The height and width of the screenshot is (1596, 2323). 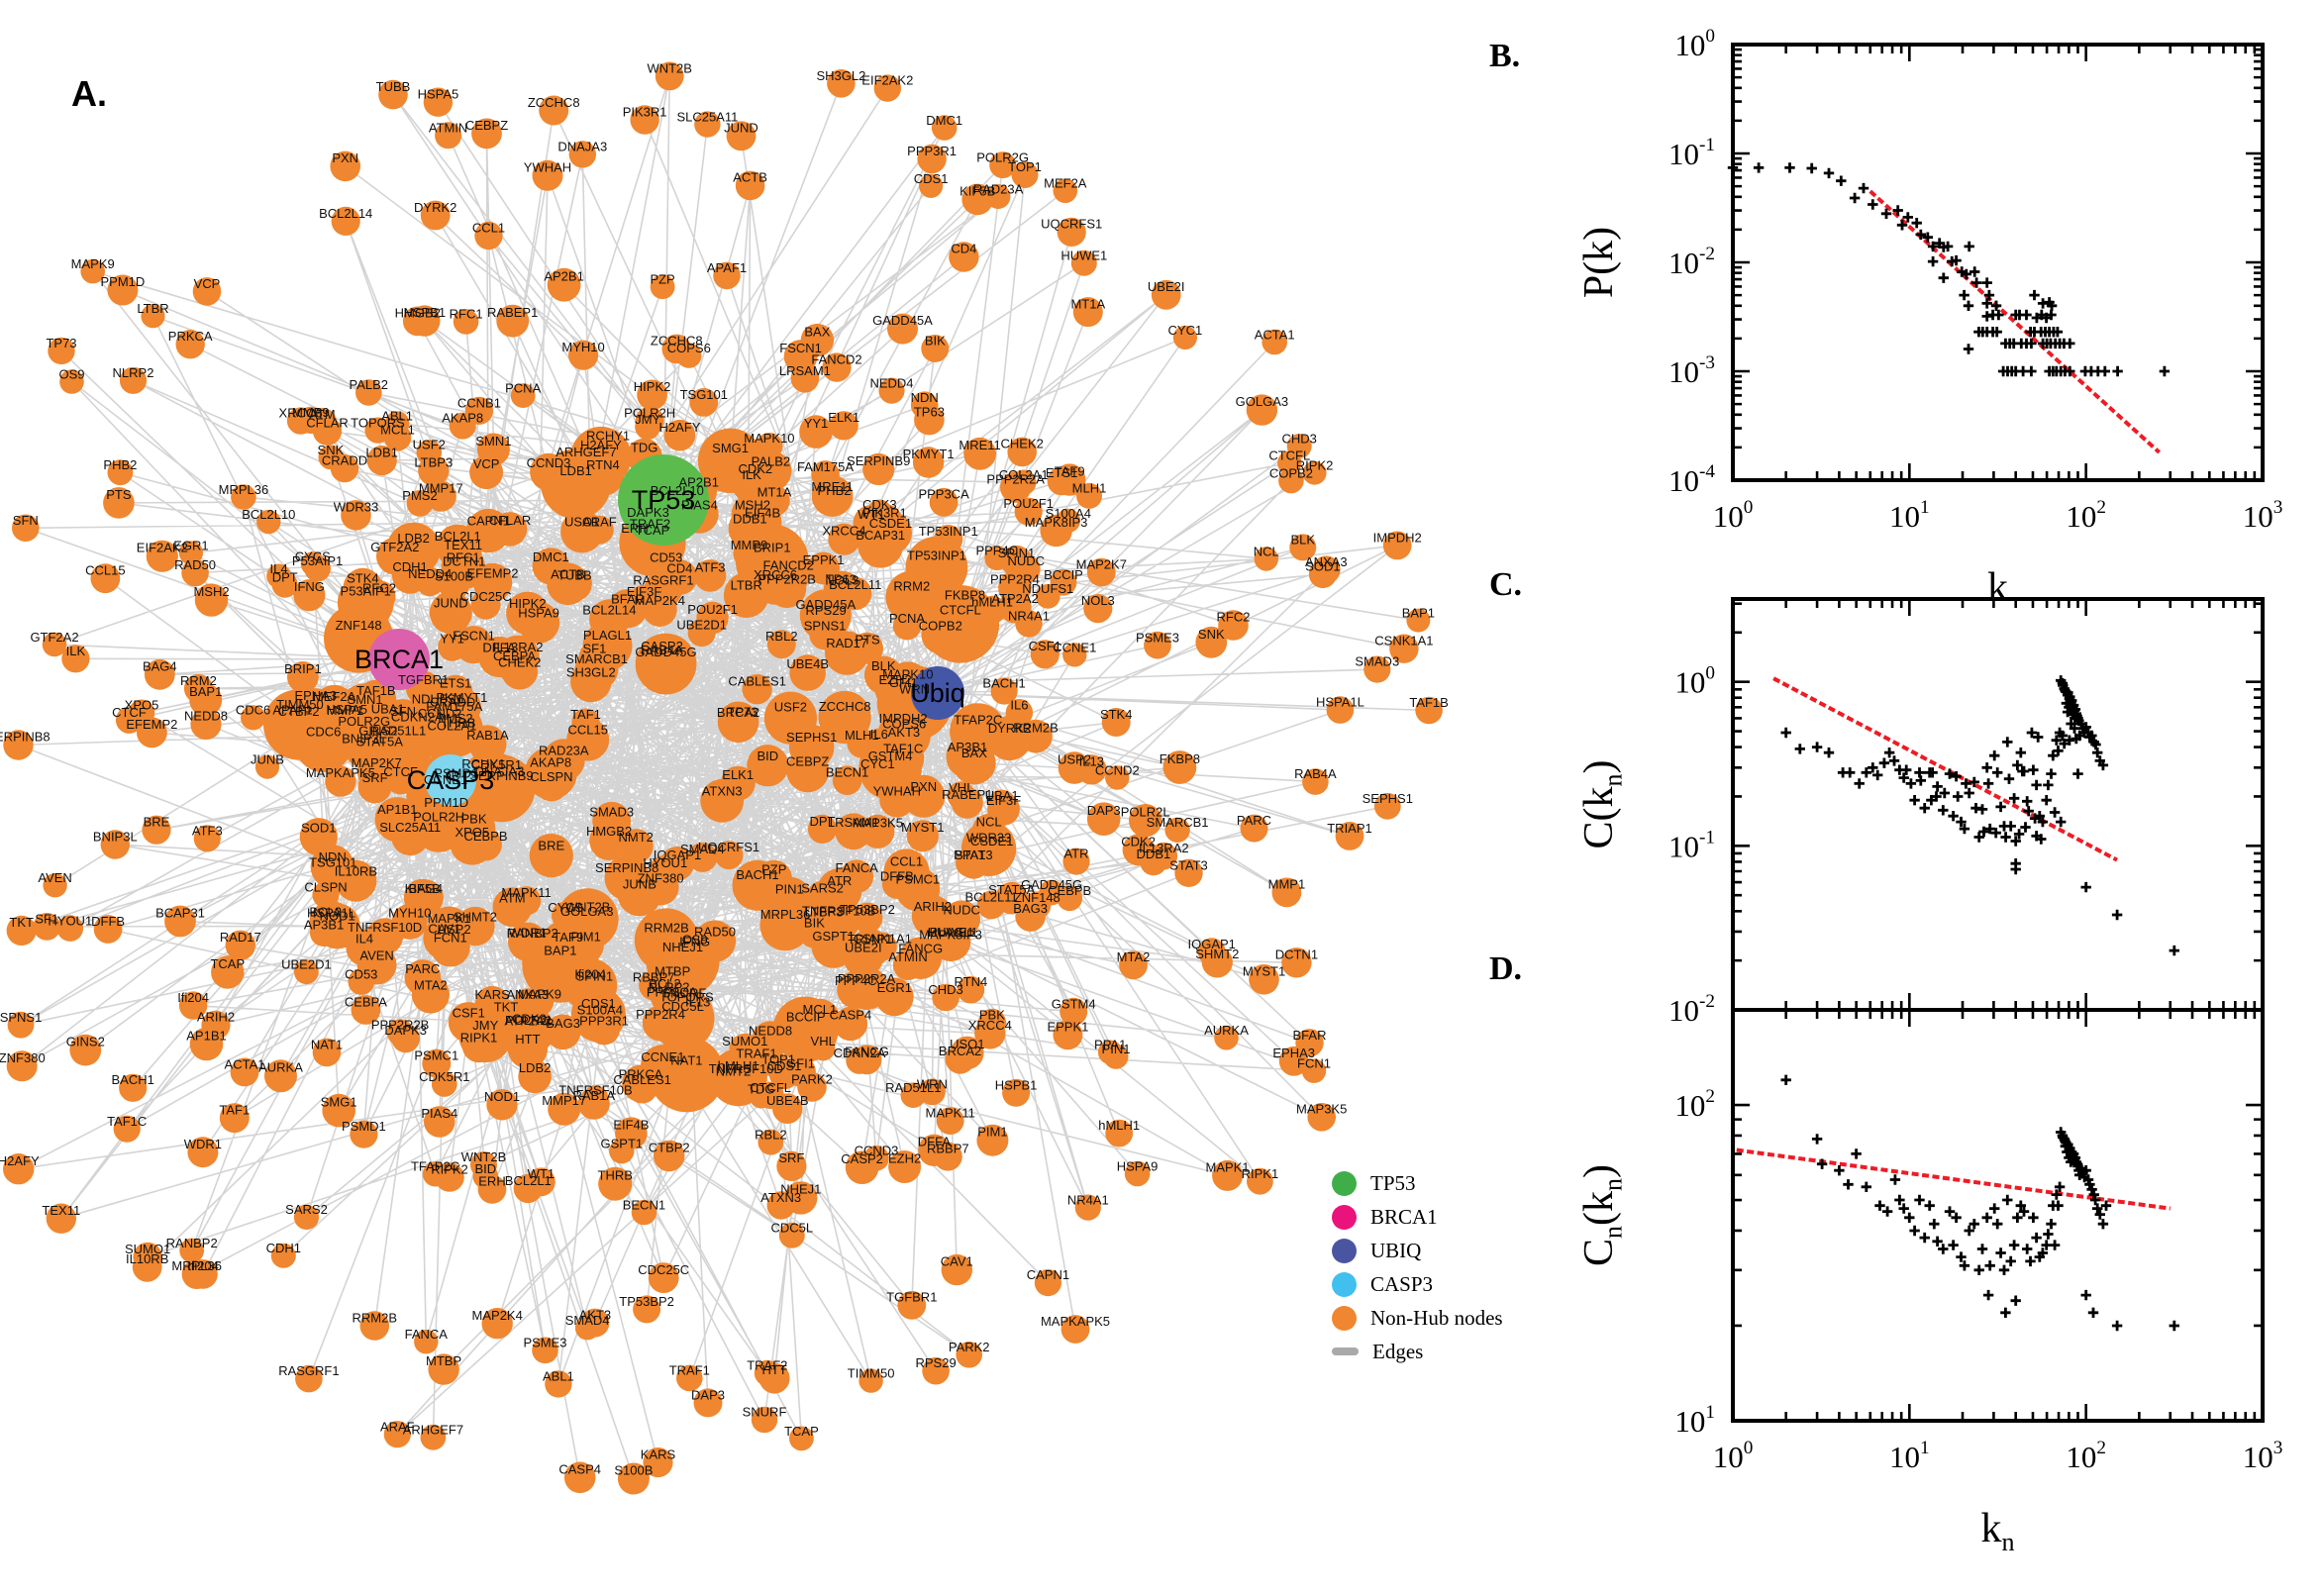 What do you see at coordinates (400, 771) in the screenshot?
I see `gene-label: CTCF` at bounding box center [400, 771].